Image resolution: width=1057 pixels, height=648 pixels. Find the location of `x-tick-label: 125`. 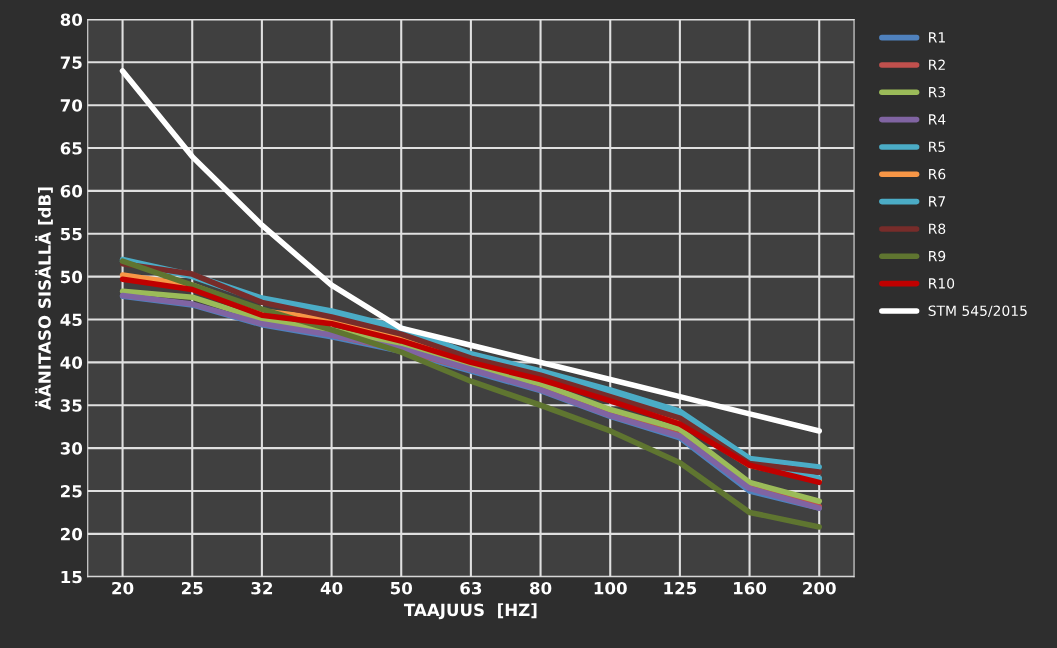

x-tick-label: 125 is located at coordinates (680, 588).